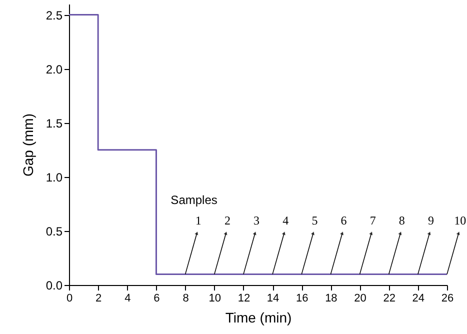 The height and width of the screenshot is (334, 467). Describe the element at coordinates (54, 177) in the screenshot. I see `y-tick-label: 1.0` at that location.